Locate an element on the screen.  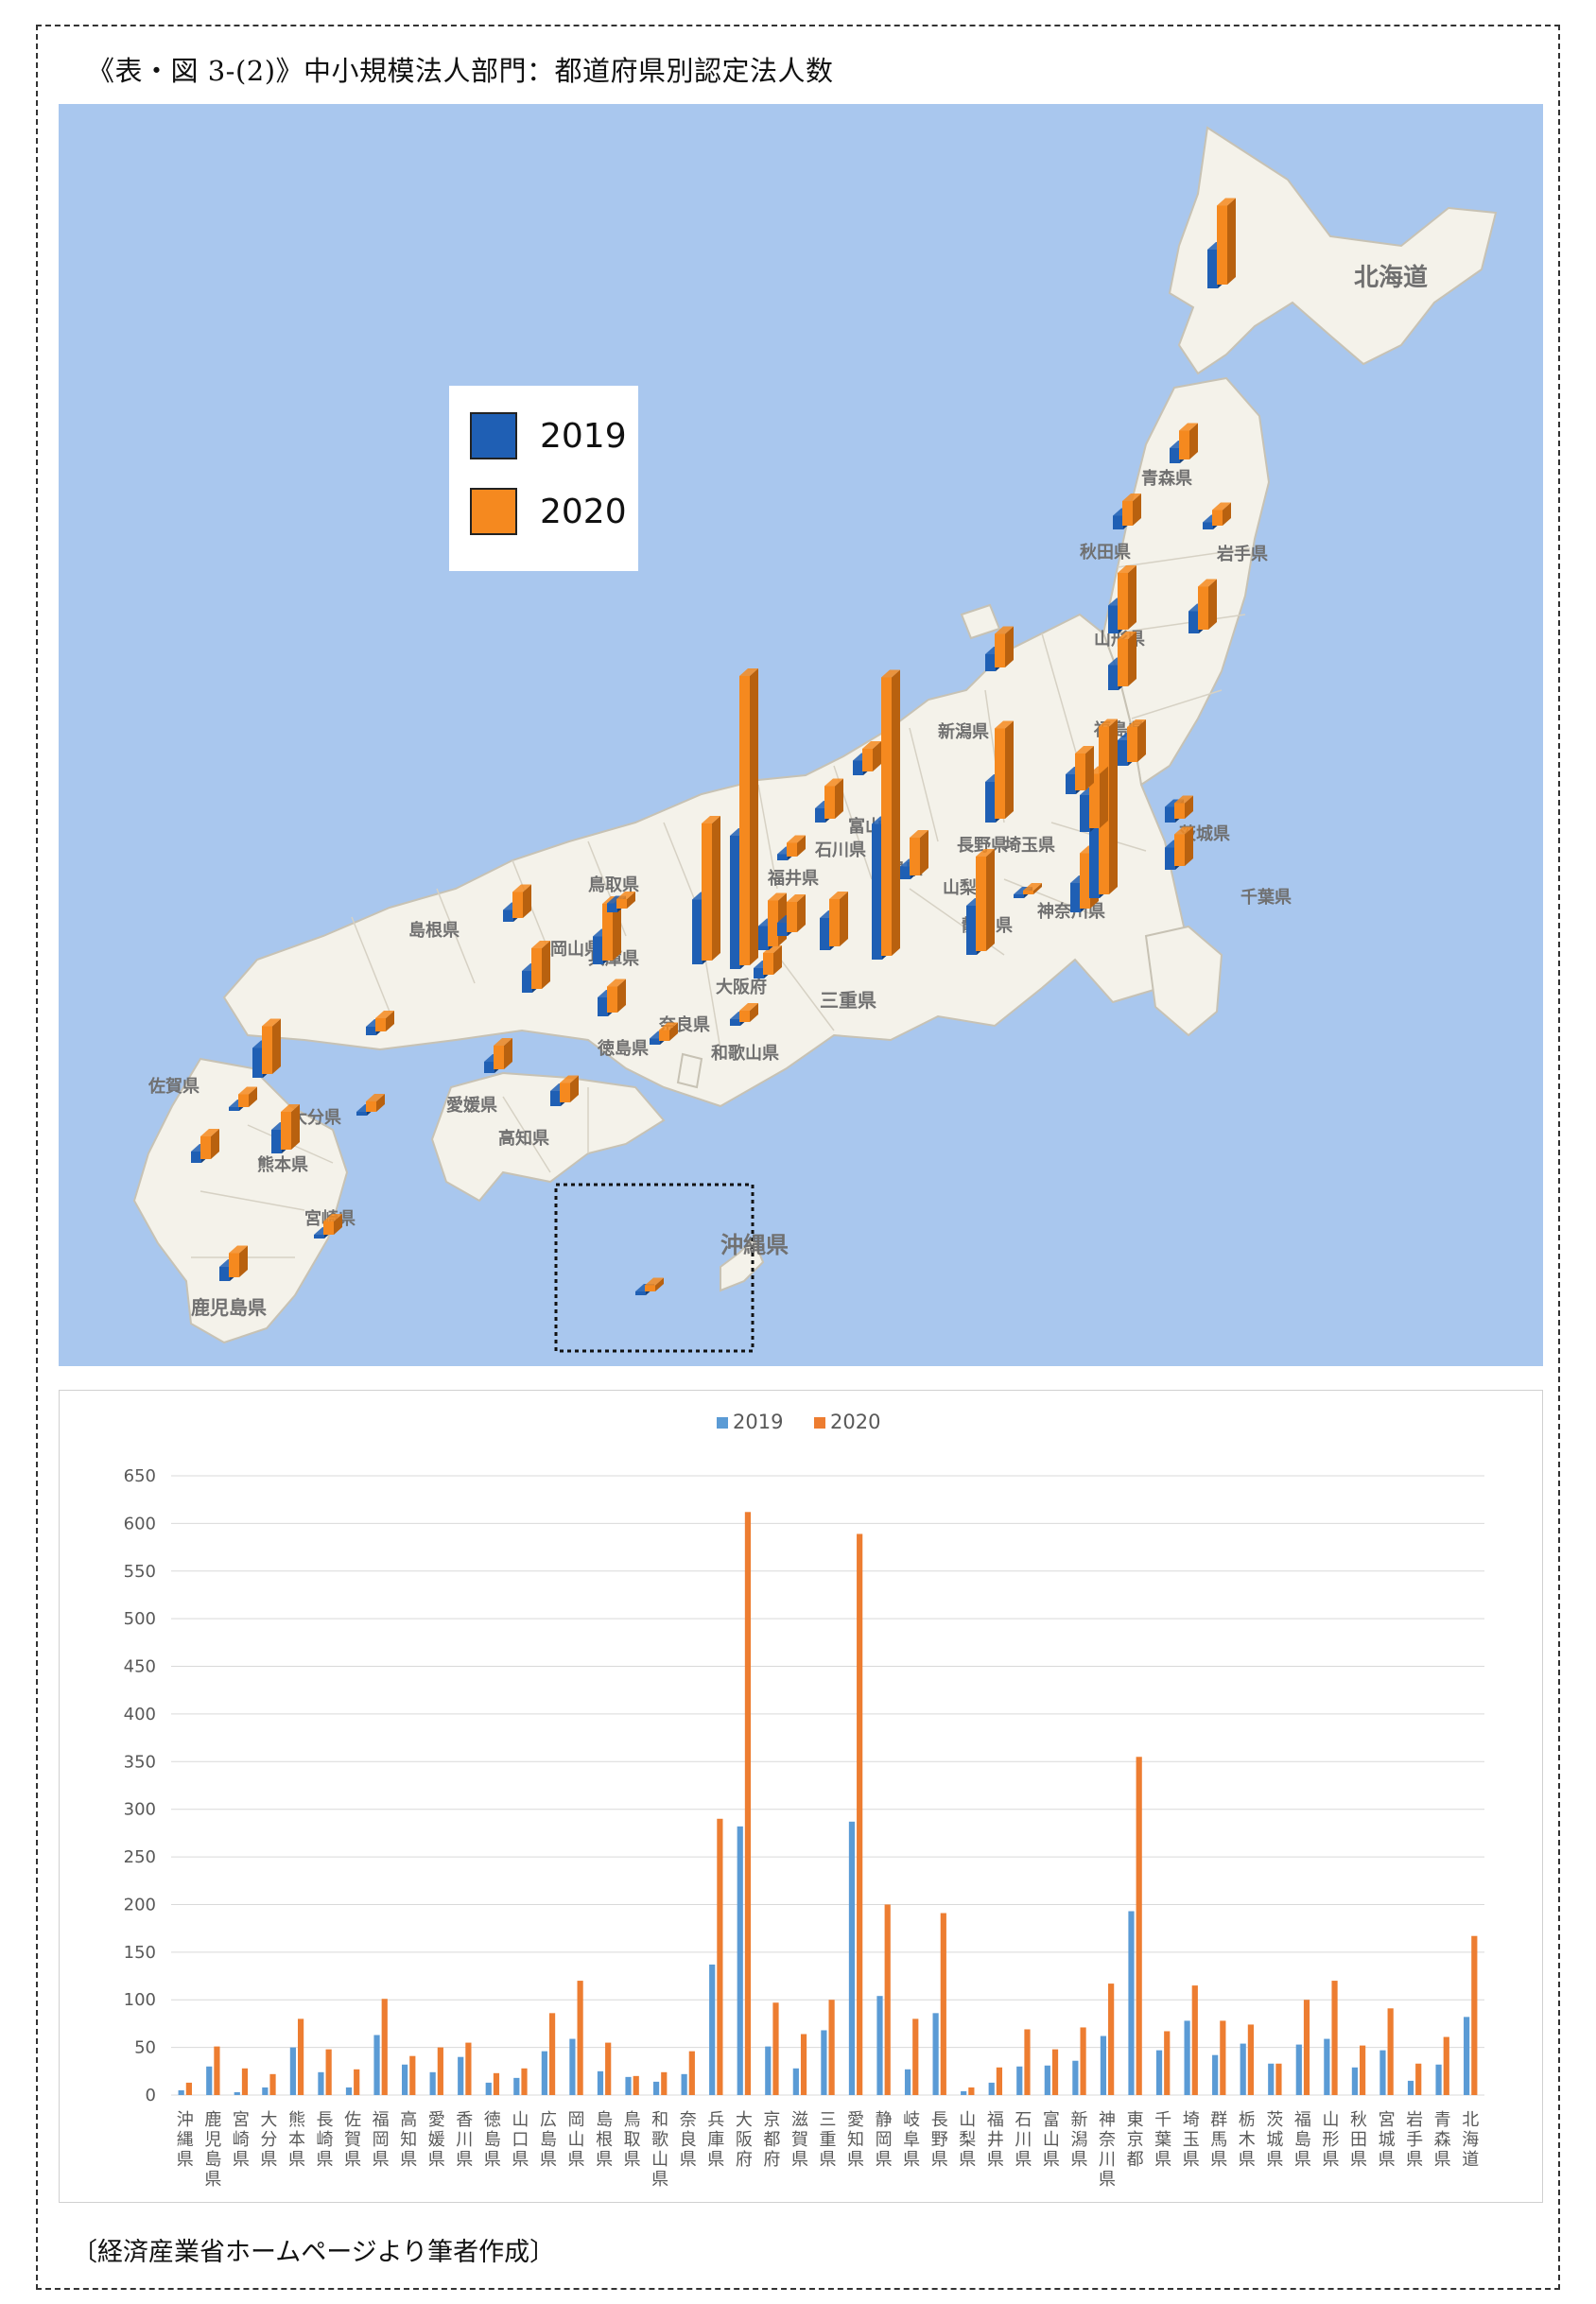
bar-2019-愛媛県 is located at coordinates (433, 2083).